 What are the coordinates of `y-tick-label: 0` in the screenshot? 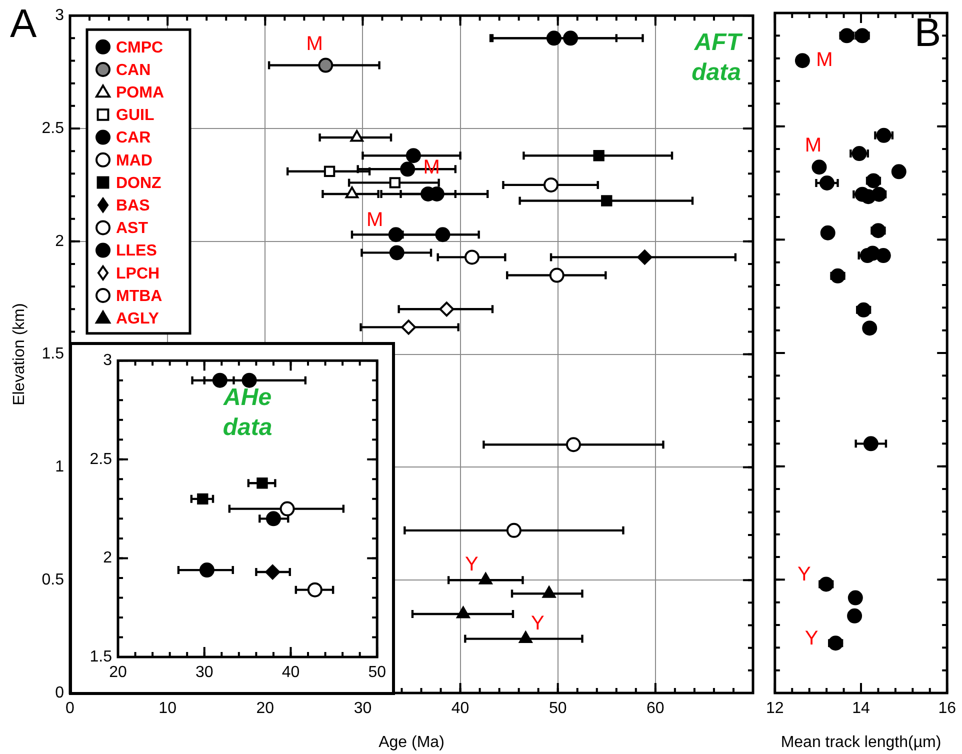 It's located at (59, 693).